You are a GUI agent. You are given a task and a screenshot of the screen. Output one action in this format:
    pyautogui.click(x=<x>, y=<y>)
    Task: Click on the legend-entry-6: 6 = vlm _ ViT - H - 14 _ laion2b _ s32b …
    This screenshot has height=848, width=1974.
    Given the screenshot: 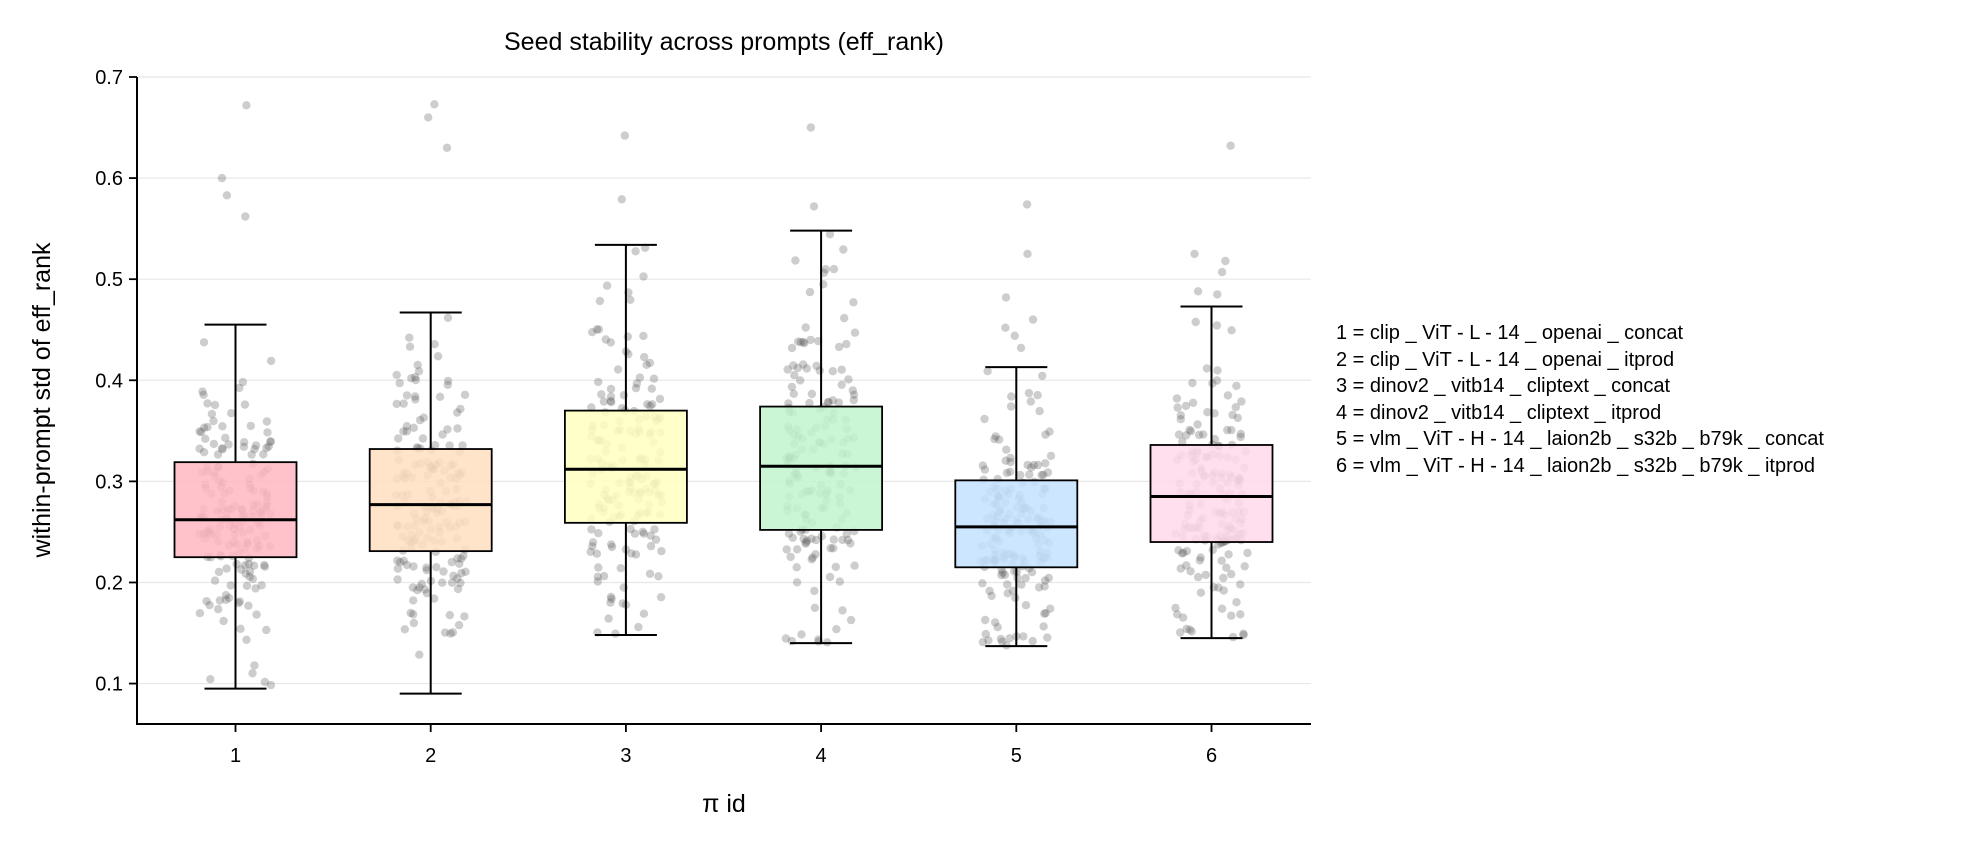 What is the action you would take?
    pyautogui.click(x=1575, y=465)
    